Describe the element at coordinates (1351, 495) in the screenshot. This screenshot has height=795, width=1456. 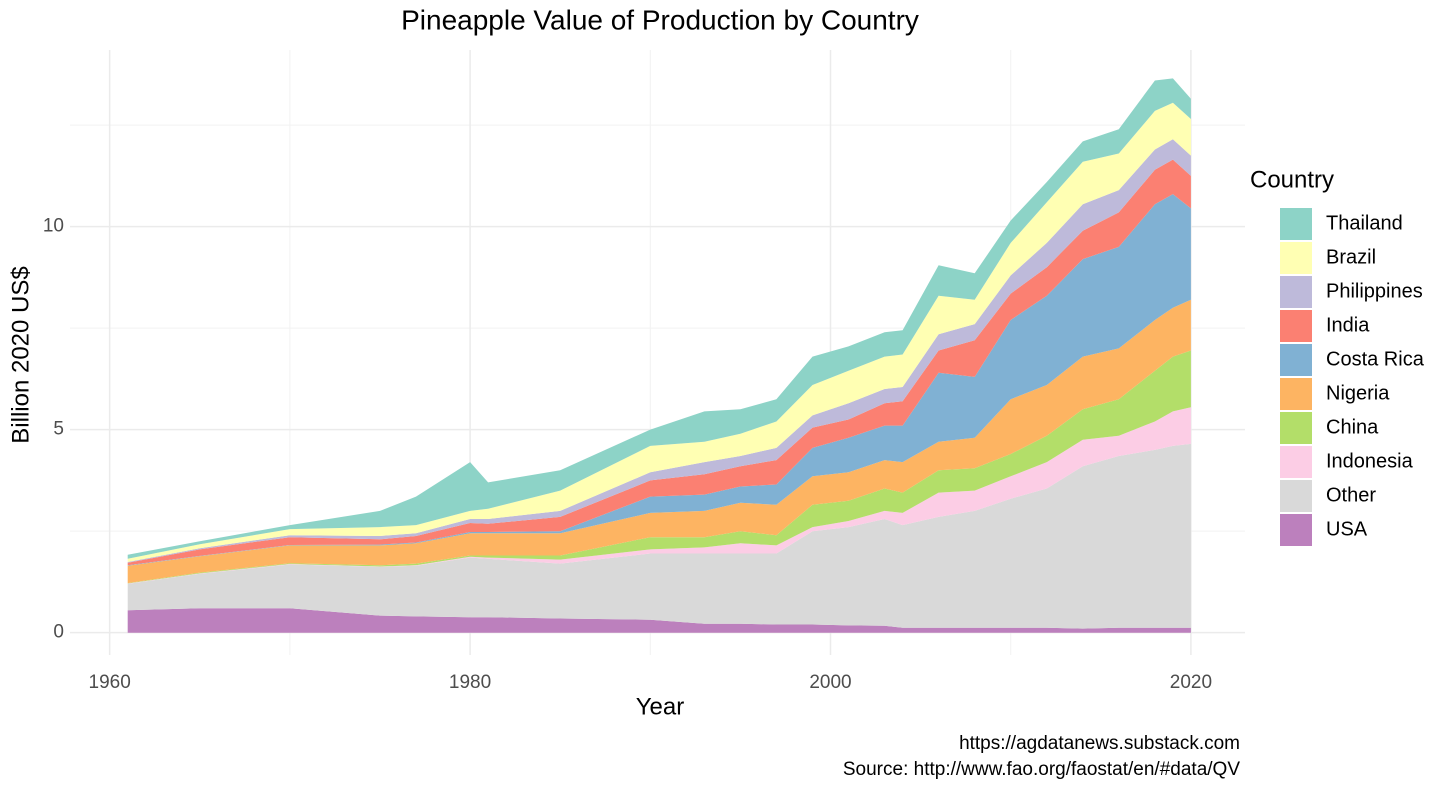
I see `legend-label: Other` at that location.